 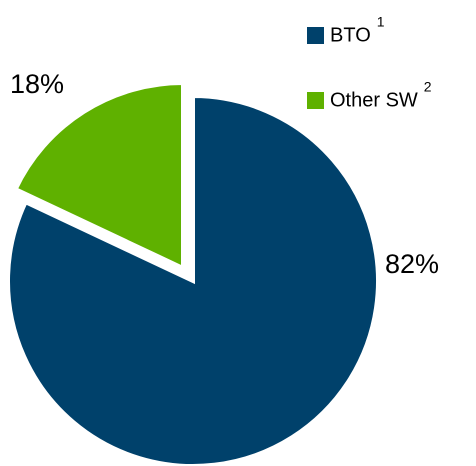 I want to click on pie-slice, so click(x=98, y=176).